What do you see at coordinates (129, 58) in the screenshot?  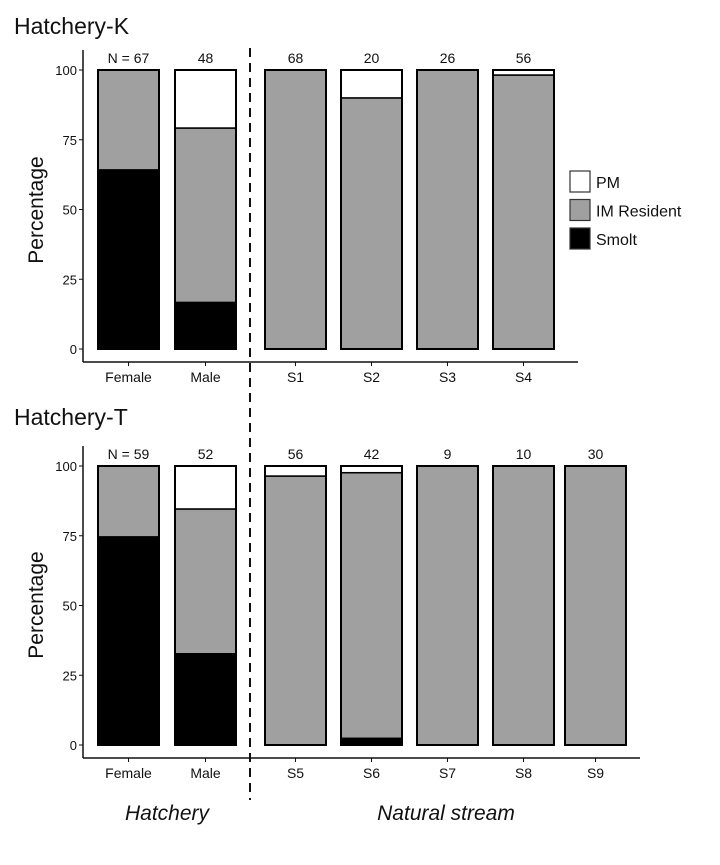 I see `n-label: N = 67` at bounding box center [129, 58].